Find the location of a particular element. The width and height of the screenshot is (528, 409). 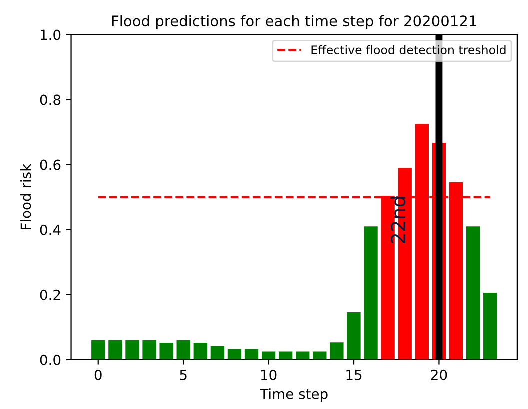

x-axis-title: Time step is located at coordinates (294, 395).